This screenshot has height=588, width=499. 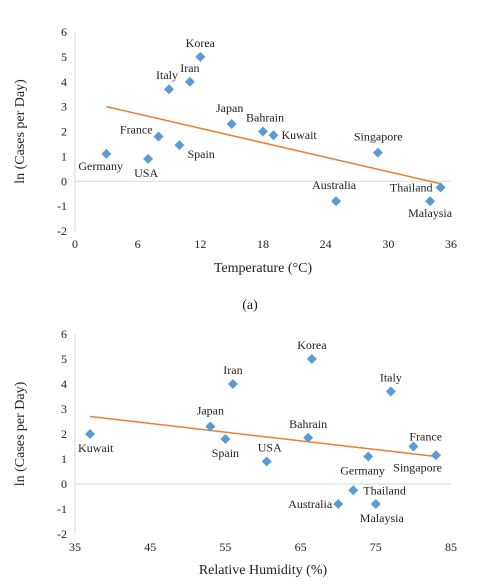 I want to click on x-tick-label: 30, so click(x=388, y=244).